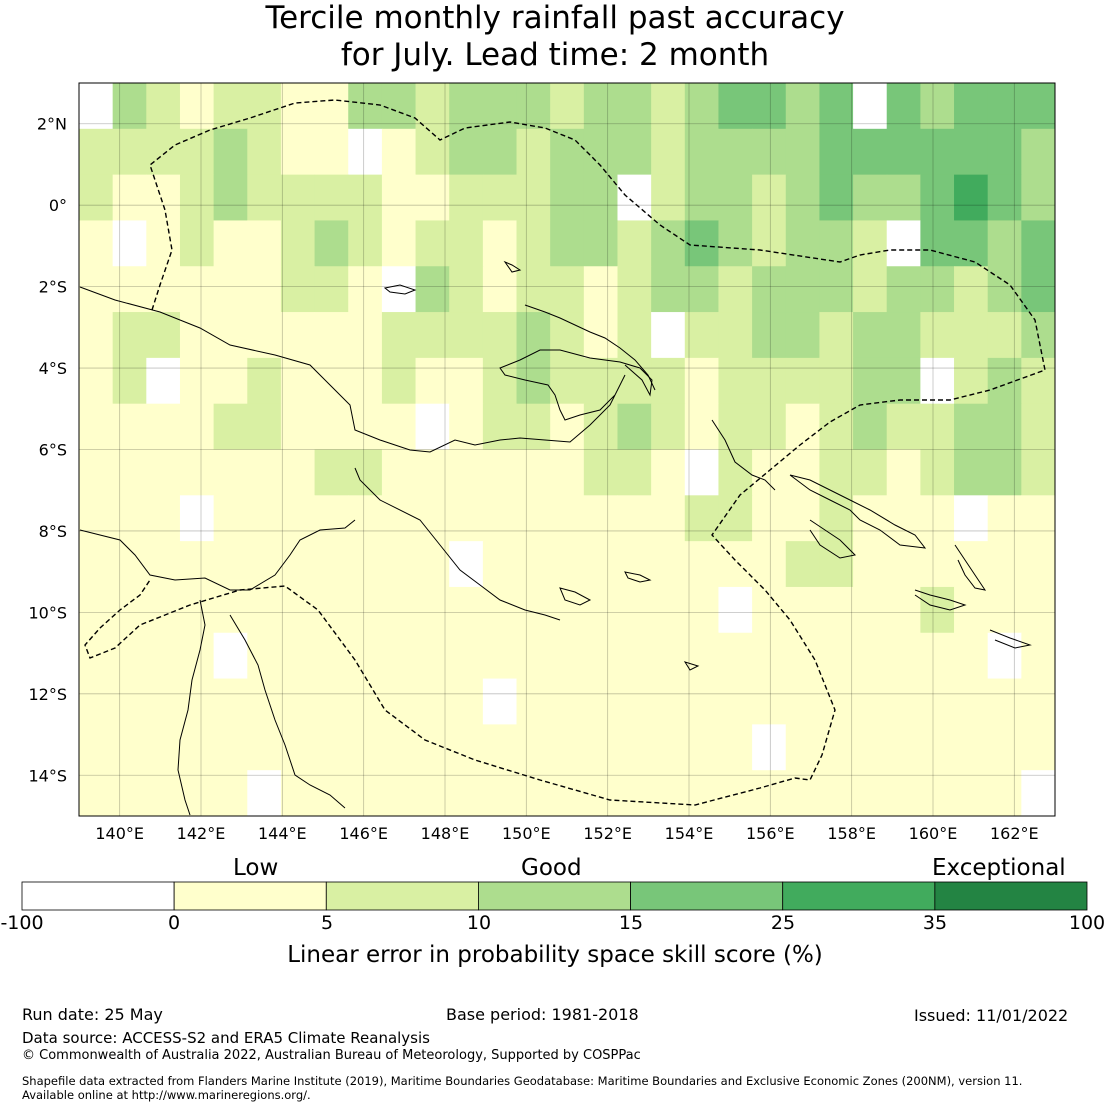  Describe the element at coordinates (53, 450) in the screenshot. I see `latitude-label: 6°S` at that location.